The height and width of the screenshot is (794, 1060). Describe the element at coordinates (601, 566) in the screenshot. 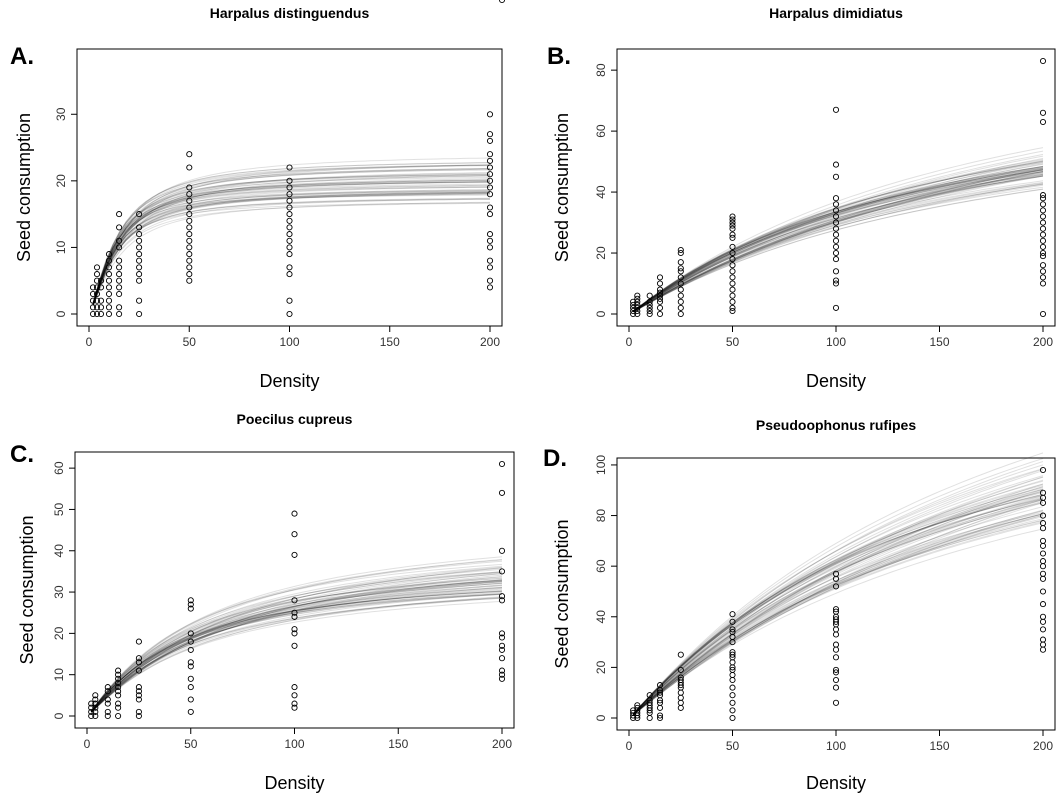

I see `y-tick-label: 60` at that location.